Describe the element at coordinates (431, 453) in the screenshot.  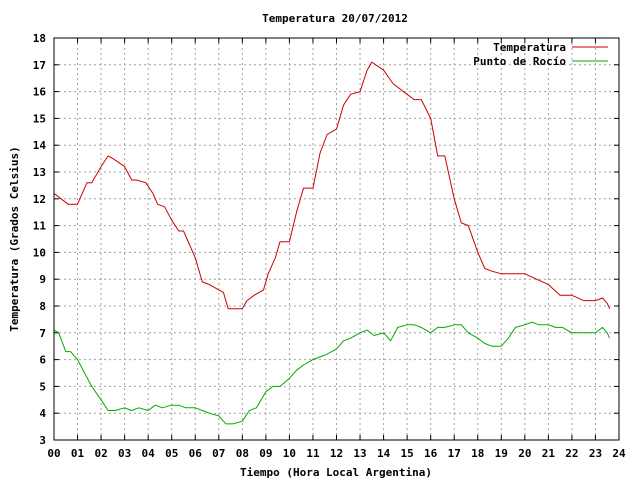
I see `x-tick-label: 16` at that location.